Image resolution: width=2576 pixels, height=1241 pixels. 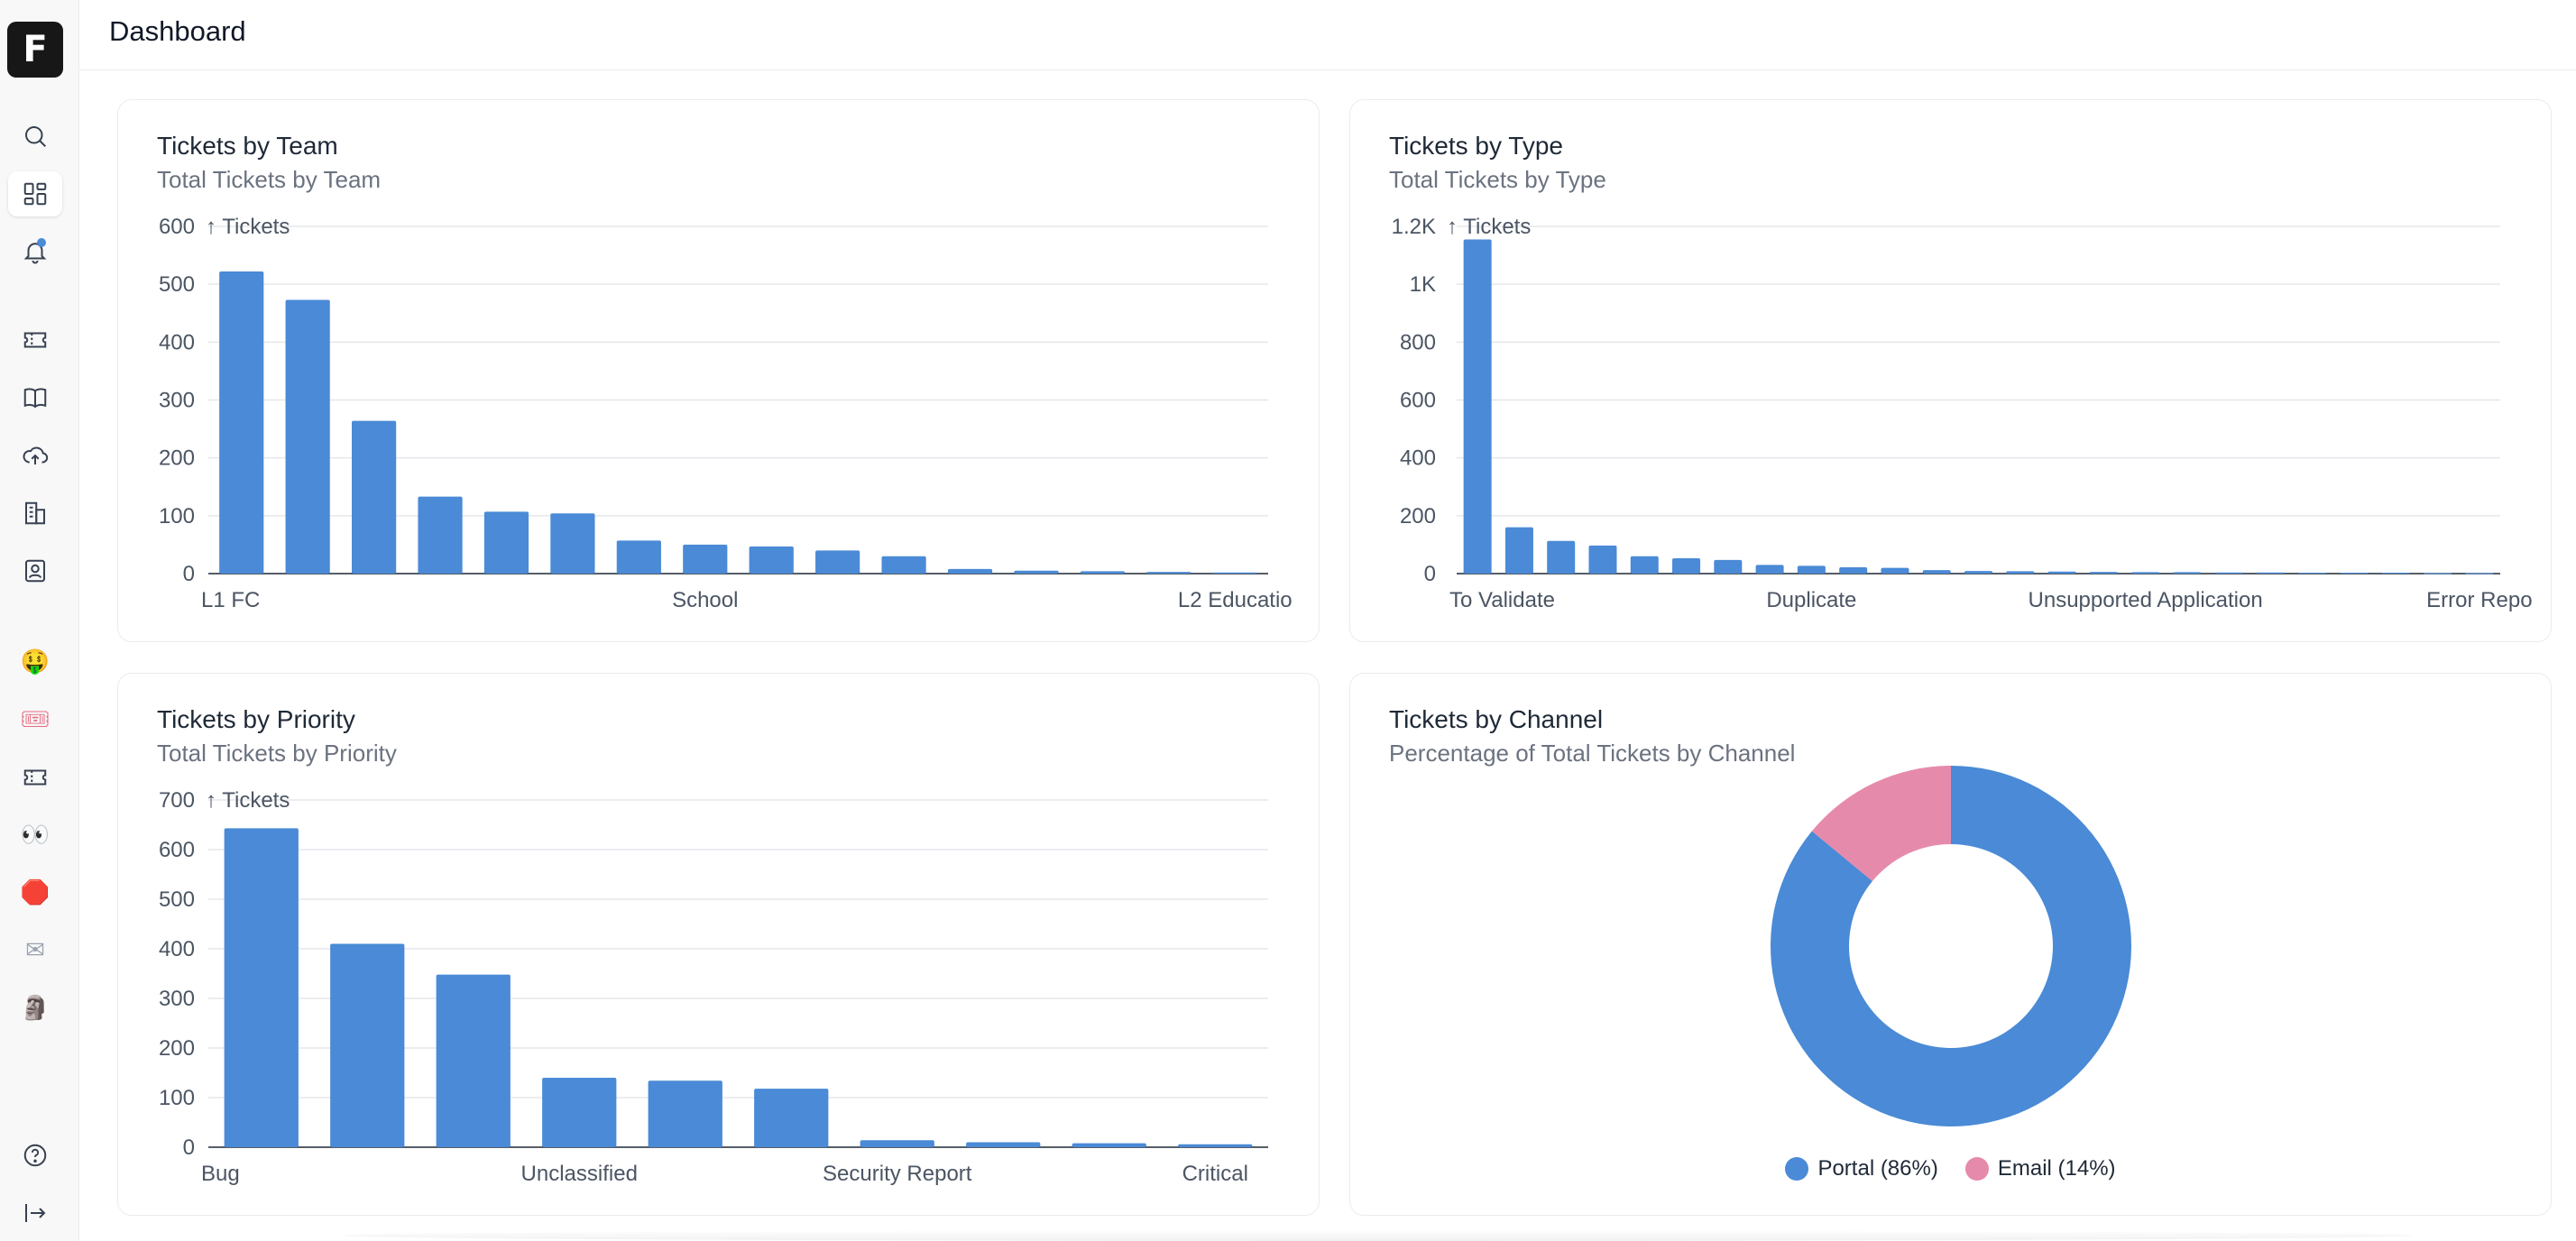 What do you see at coordinates (1951, 1168) in the screenshot?
I see `channel-legend: Portal (86%) Email (14%)` at bounding box center [1951, 1168].